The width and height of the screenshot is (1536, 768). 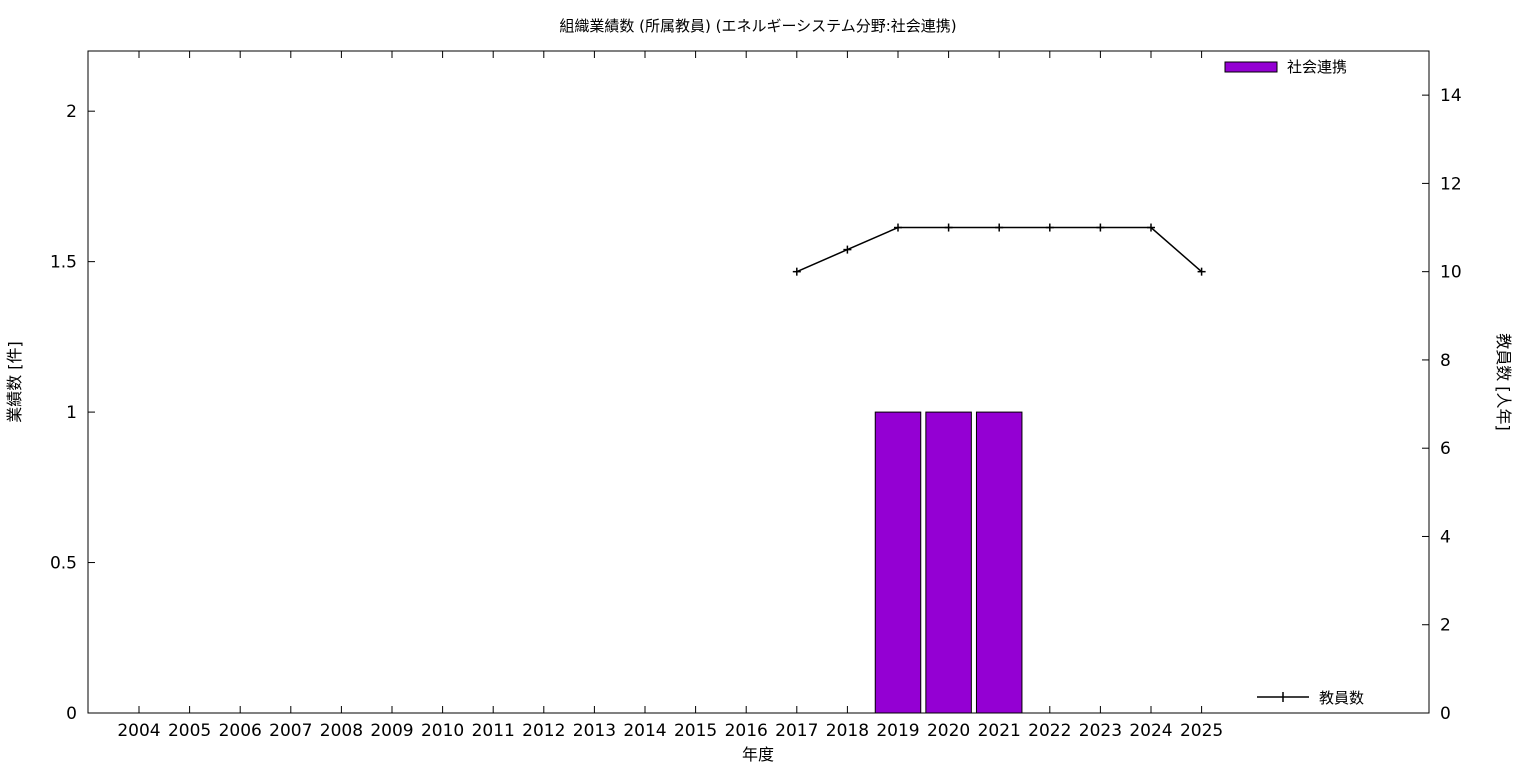 I want to click on y2-tick-label: 4, so click(x=1445, y=537).